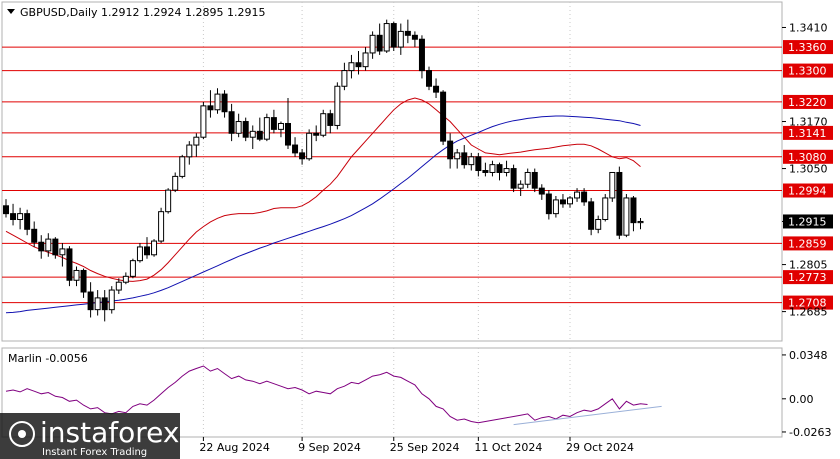 The width and height of the screenshot is (840, 459). I want to click on indicator-trendline, so click(587, 415).